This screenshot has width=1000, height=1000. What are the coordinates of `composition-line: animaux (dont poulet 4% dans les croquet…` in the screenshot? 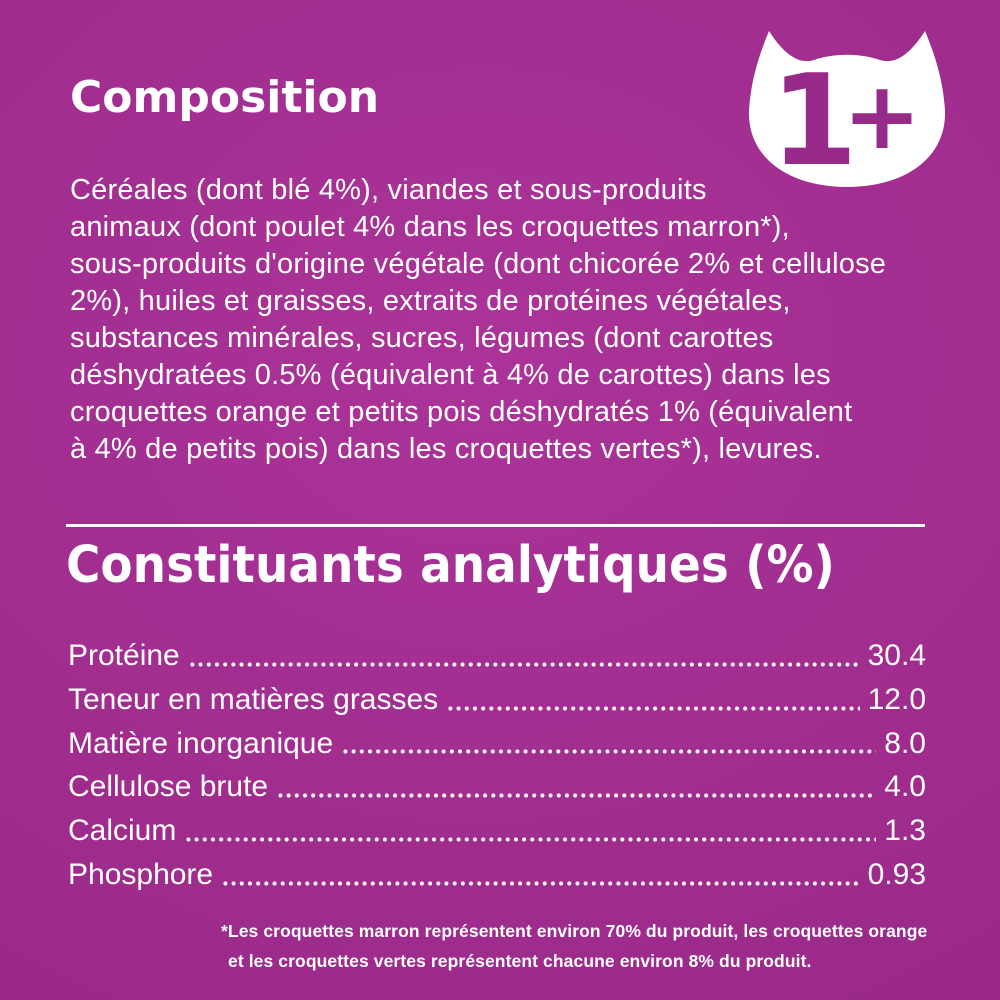 It's located at (430, 227).